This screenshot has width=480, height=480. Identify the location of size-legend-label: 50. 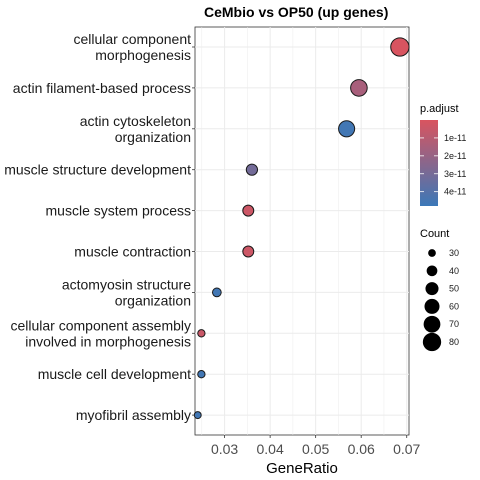
(454, 289).